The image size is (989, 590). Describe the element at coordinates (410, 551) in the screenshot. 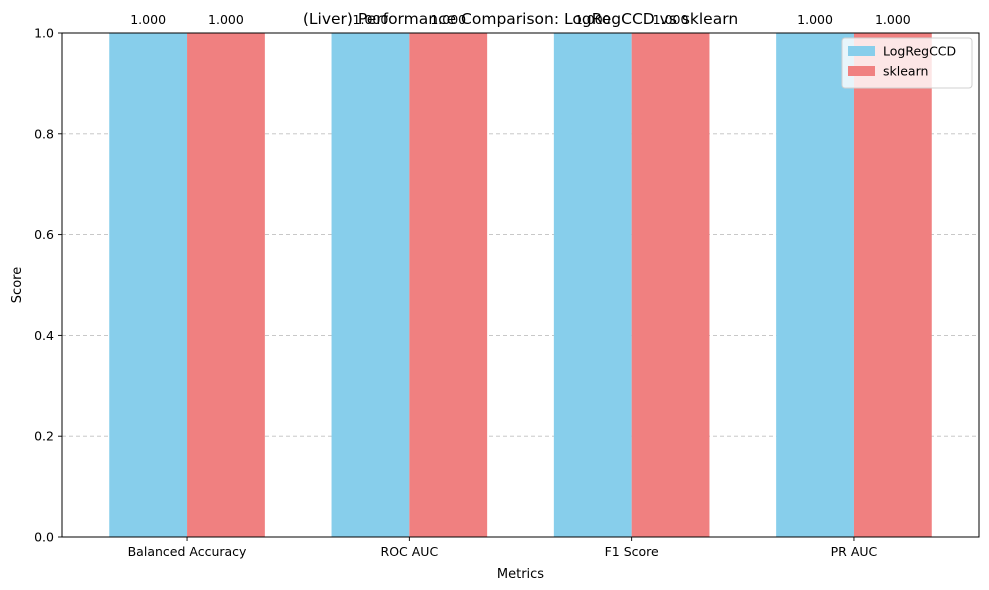

I see `x-tick-label: ROC AUC` at that location.